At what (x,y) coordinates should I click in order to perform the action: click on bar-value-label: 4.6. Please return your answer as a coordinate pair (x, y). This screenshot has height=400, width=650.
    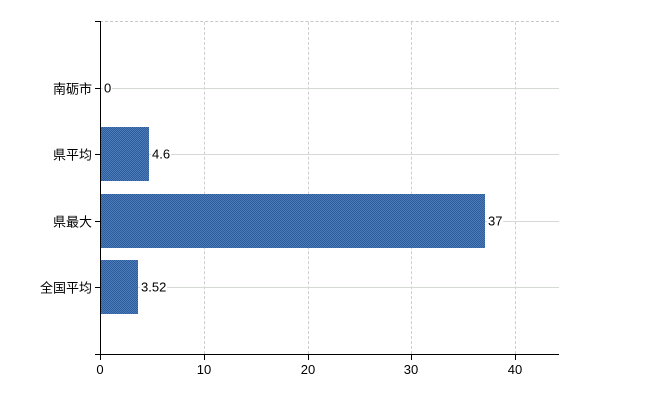
    Looking at the image, I should click on (161, 154).